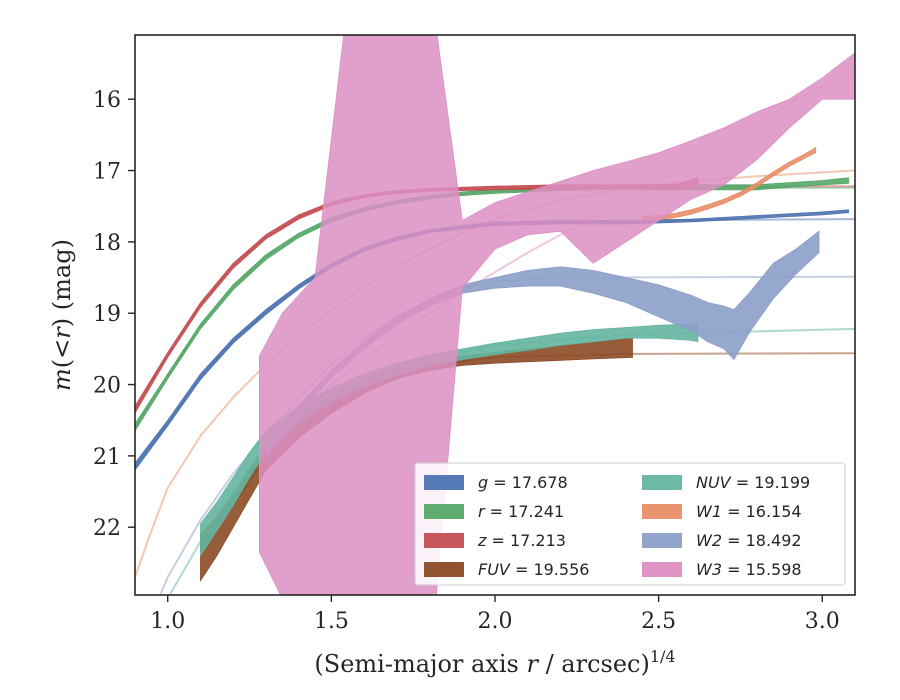  What do you see at coordinates (749, 511) in the screenshot?
I see `legend-label-w1: W1 = 16.154` at bounding box center [749, 511].